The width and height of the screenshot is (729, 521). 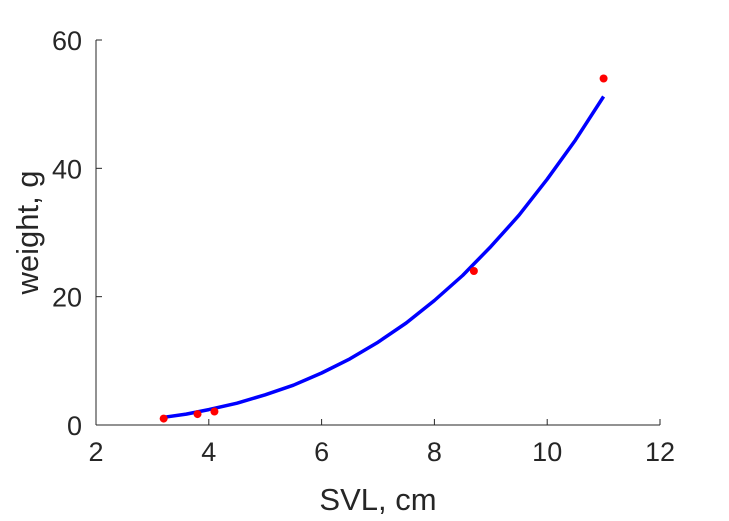 What do you see at coordinates (660, 452) in the screenshot?
I see `x-tick-label: 12` at bounding box center [660, 452].